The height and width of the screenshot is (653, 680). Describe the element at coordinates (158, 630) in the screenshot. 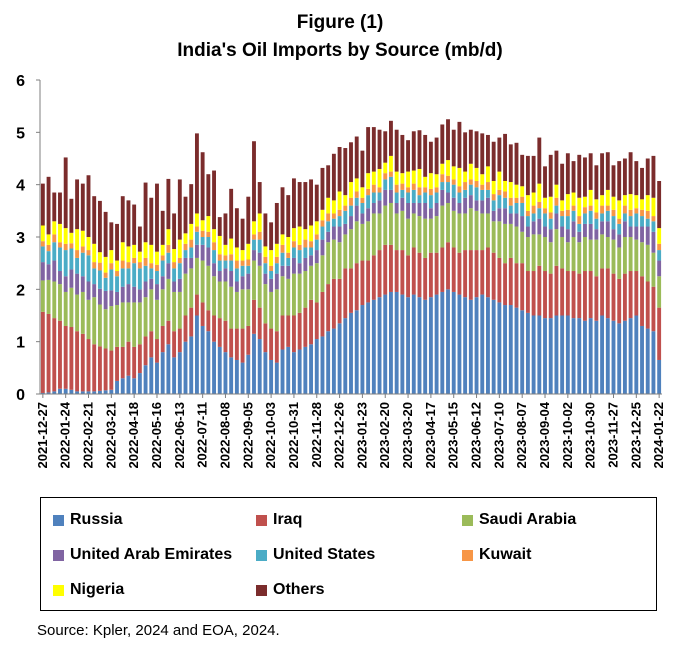

I see `source-note: Source: Kpler, 2024 and EOA, 2024.` at that location.